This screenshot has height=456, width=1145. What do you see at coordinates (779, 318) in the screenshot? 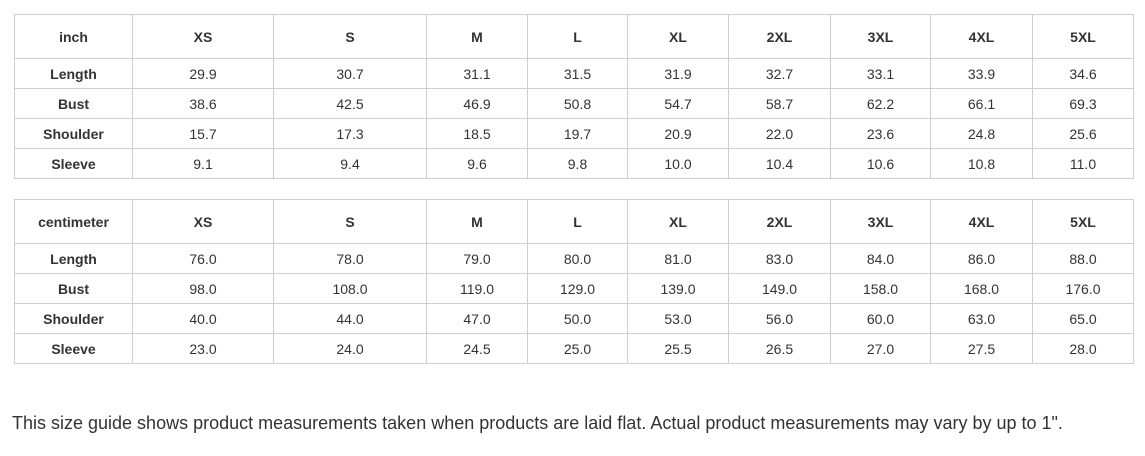
I see `measurement-cell: 56.0` at bounding box center [779, 318].